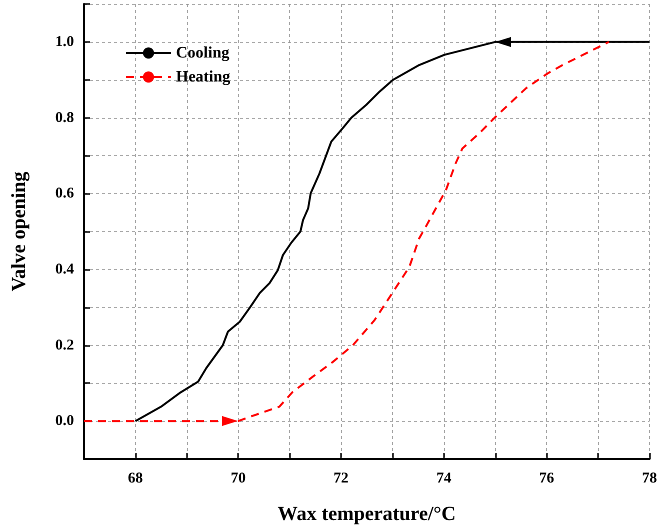 The image size is (660, 532). I want to click on y-tick-label: 1.0, so click(64, 42).